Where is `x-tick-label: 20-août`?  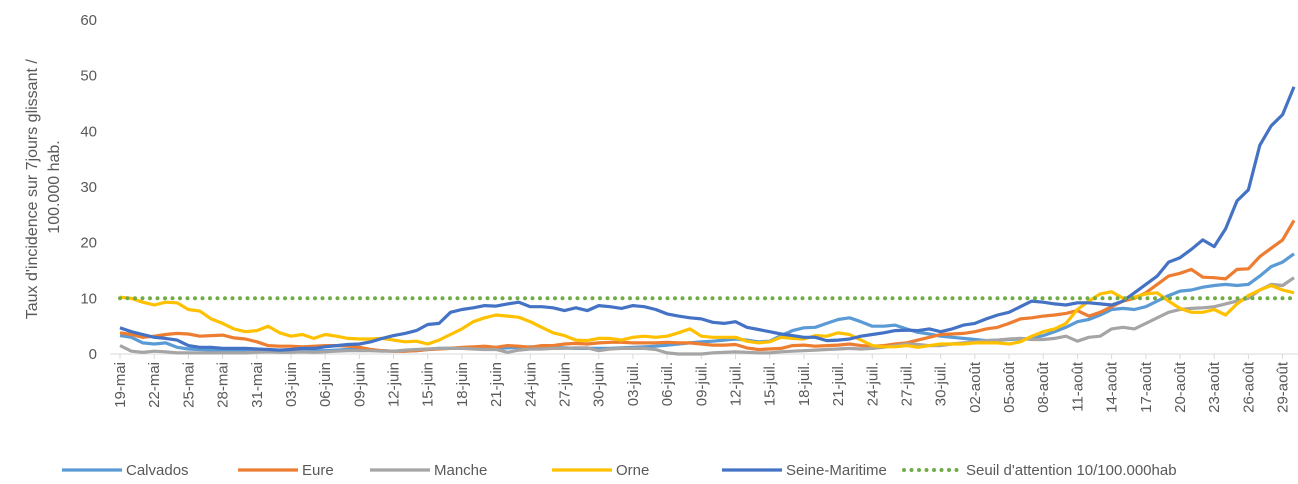 x-tick-label: 20-août is located at coordinates (1180, 387).